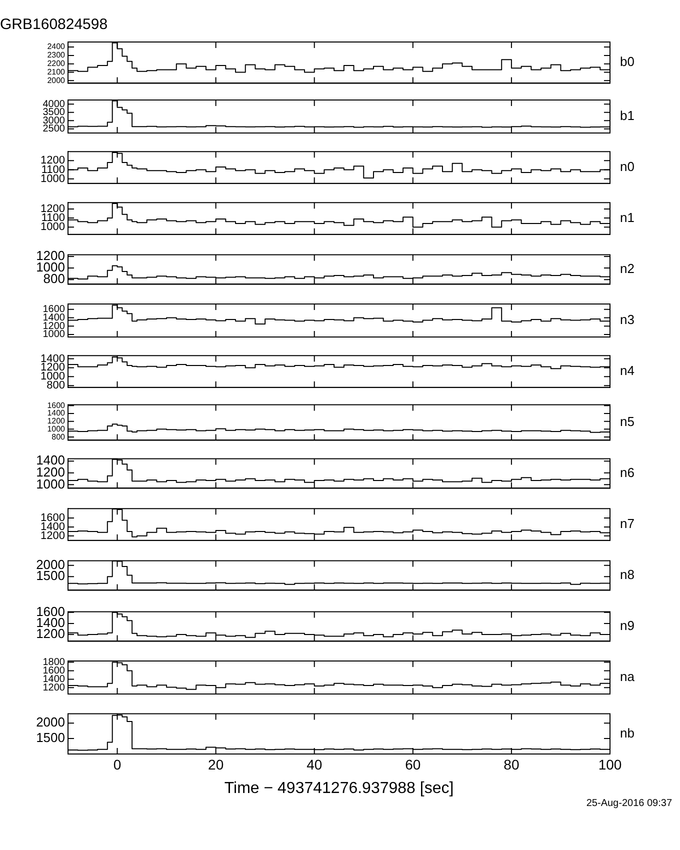  What do you see at coordinates (56, 55) in the screenshot?
I see `y-tick-label: 2300` at bounding box center [56, 55].